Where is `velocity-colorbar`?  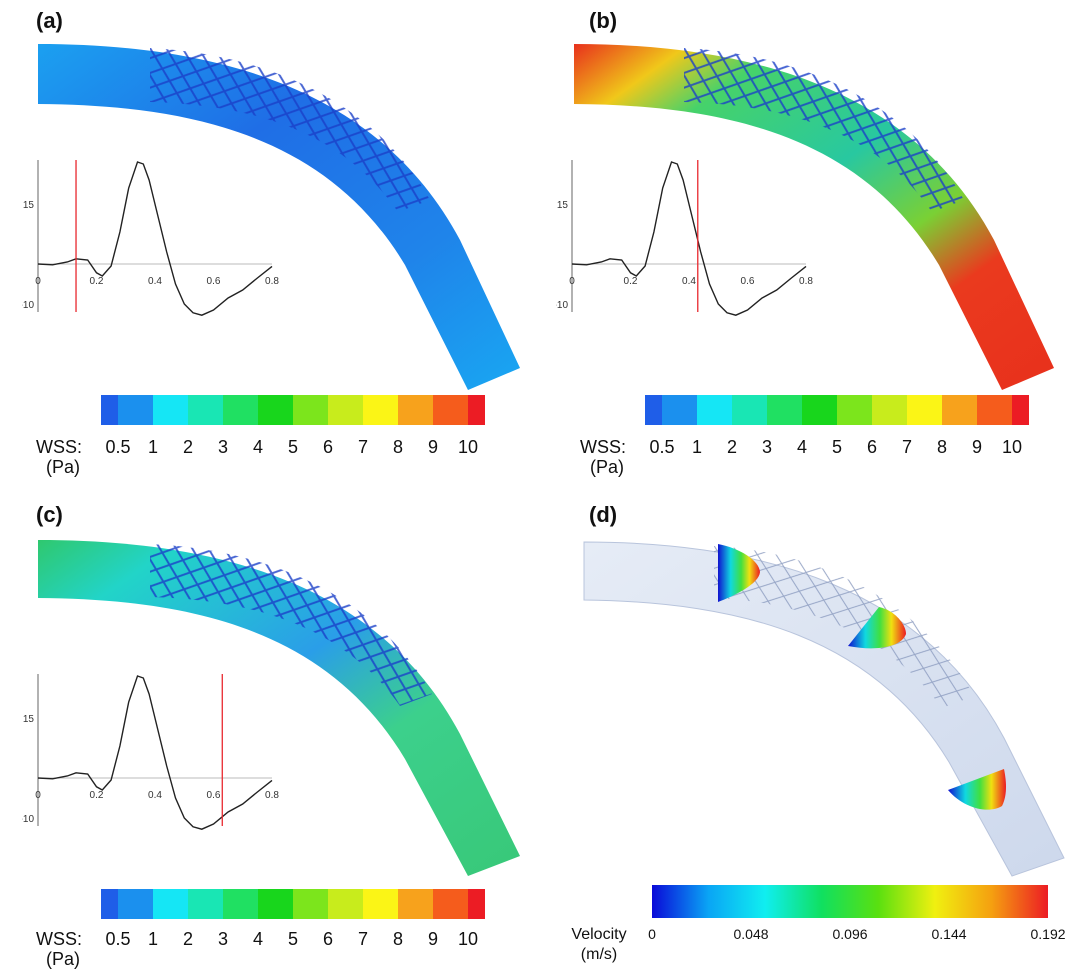
velocity-colorbar is located at coordinates (850, 901).